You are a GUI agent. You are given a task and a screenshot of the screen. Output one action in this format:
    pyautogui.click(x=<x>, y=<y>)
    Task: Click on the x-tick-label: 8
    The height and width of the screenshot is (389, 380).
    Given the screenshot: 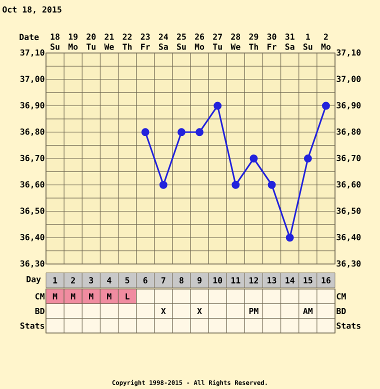 What is the action you would take?
    pyautogui.click(x=182, y=280)
    